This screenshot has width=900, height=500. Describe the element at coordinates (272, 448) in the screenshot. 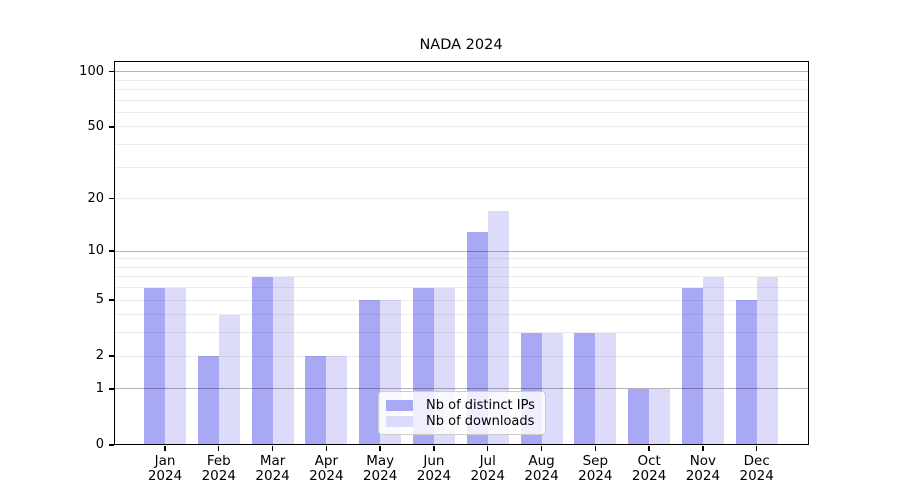

I see `x-tick-mark-mar` at that location.